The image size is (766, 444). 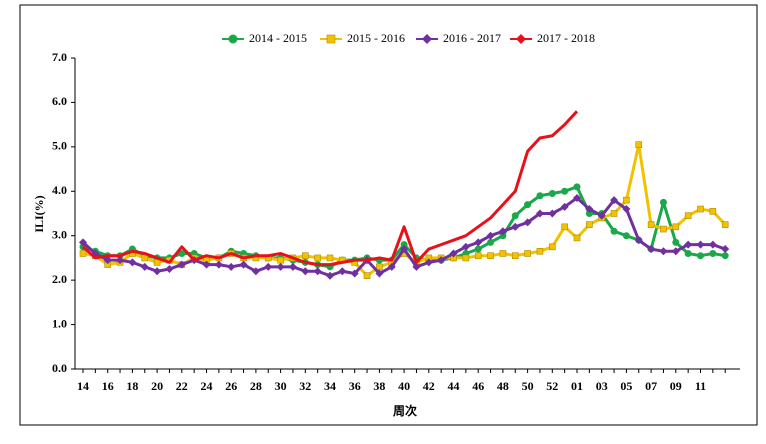 What do you see at coordinates (528, 386) in the screenshot?
I see `x-tick-label: 50` at bounding box center [528, 386].